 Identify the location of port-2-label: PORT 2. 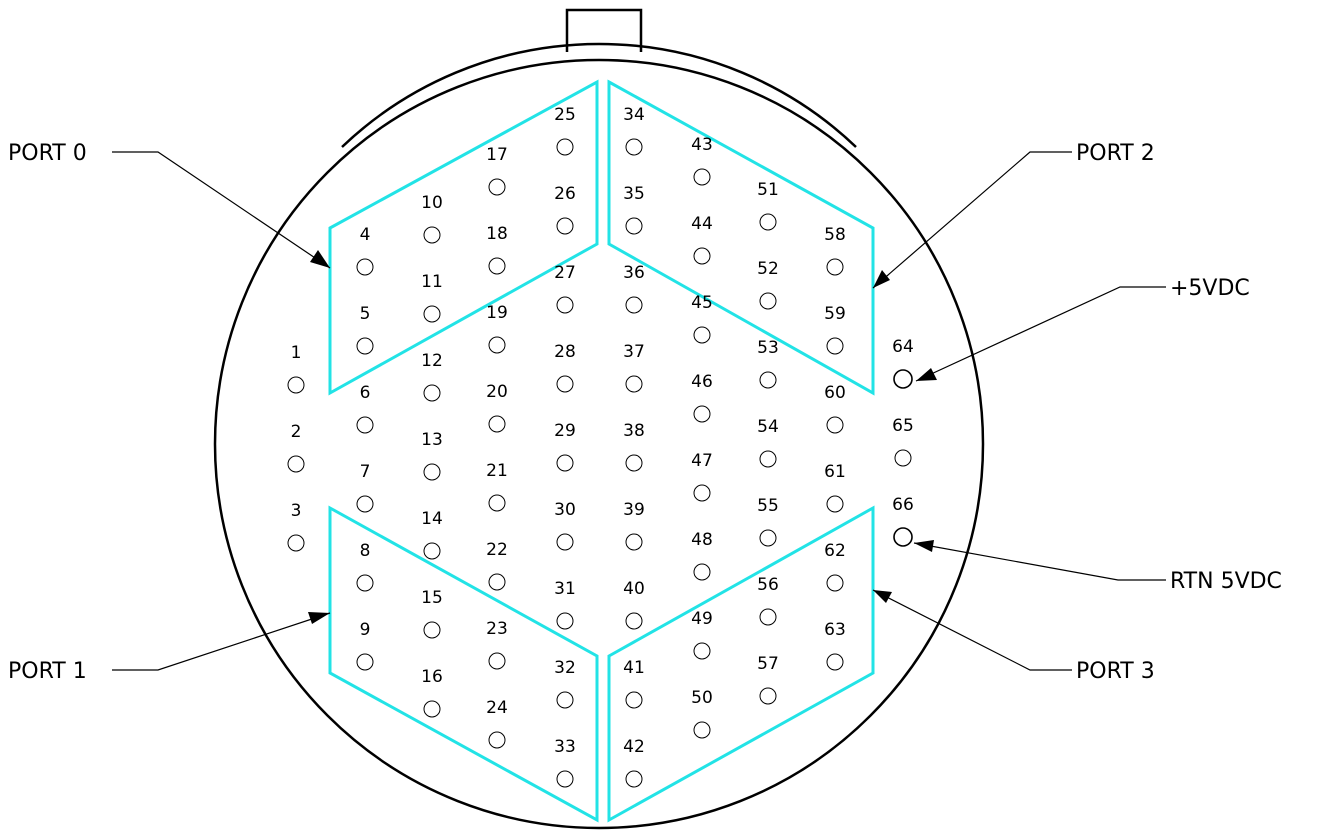
(1115, 153).